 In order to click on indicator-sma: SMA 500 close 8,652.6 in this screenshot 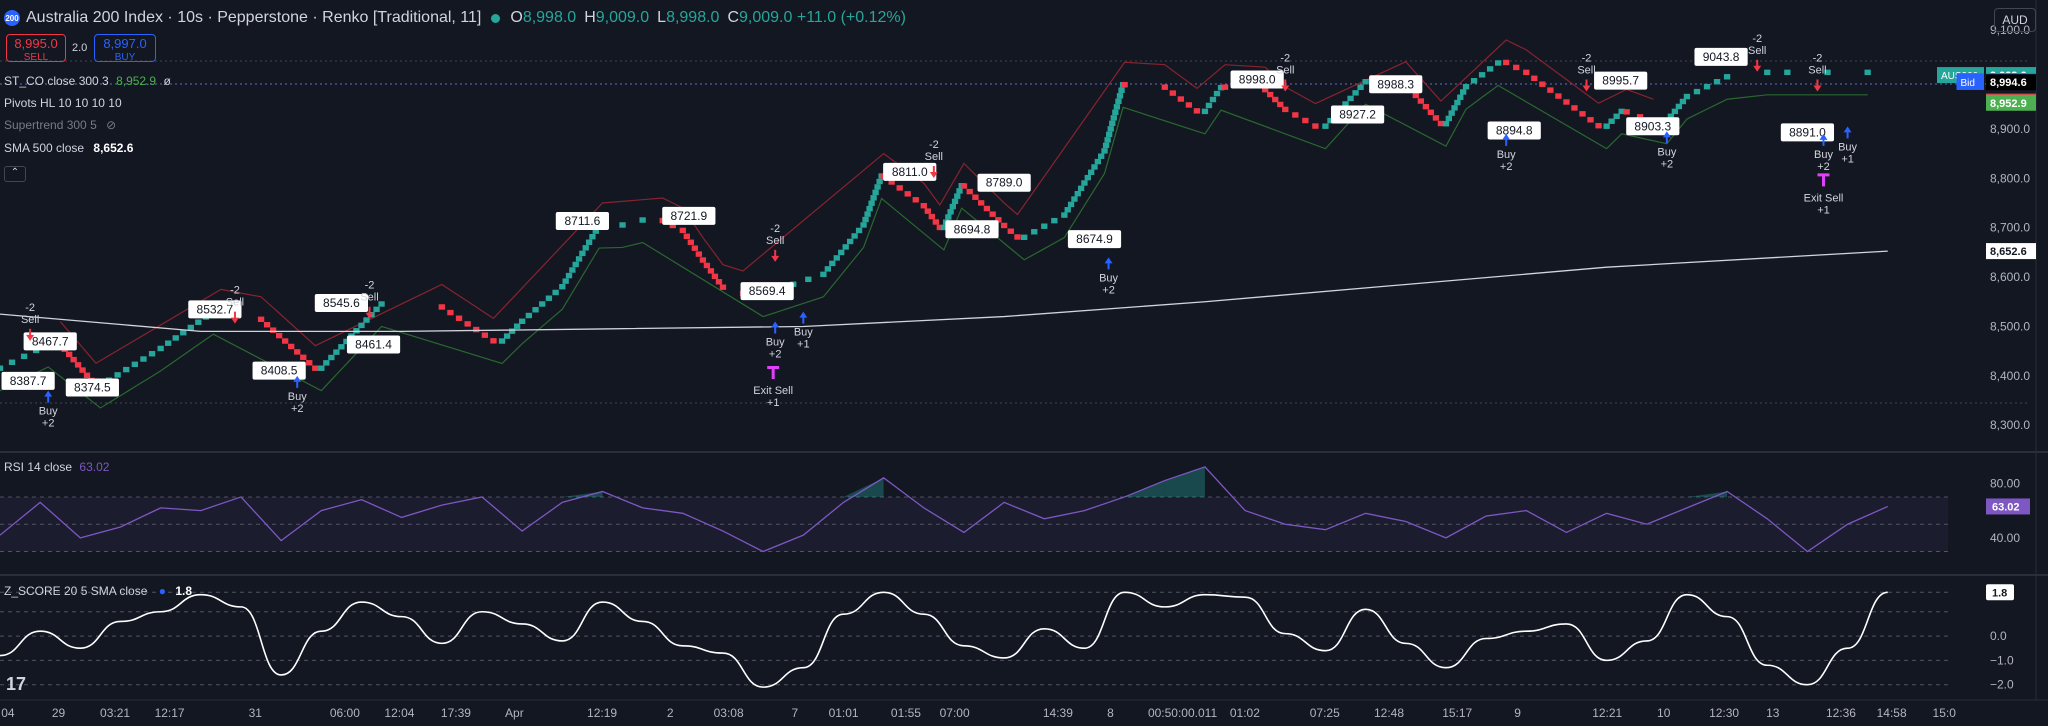, I will do `click(68, 148)`.